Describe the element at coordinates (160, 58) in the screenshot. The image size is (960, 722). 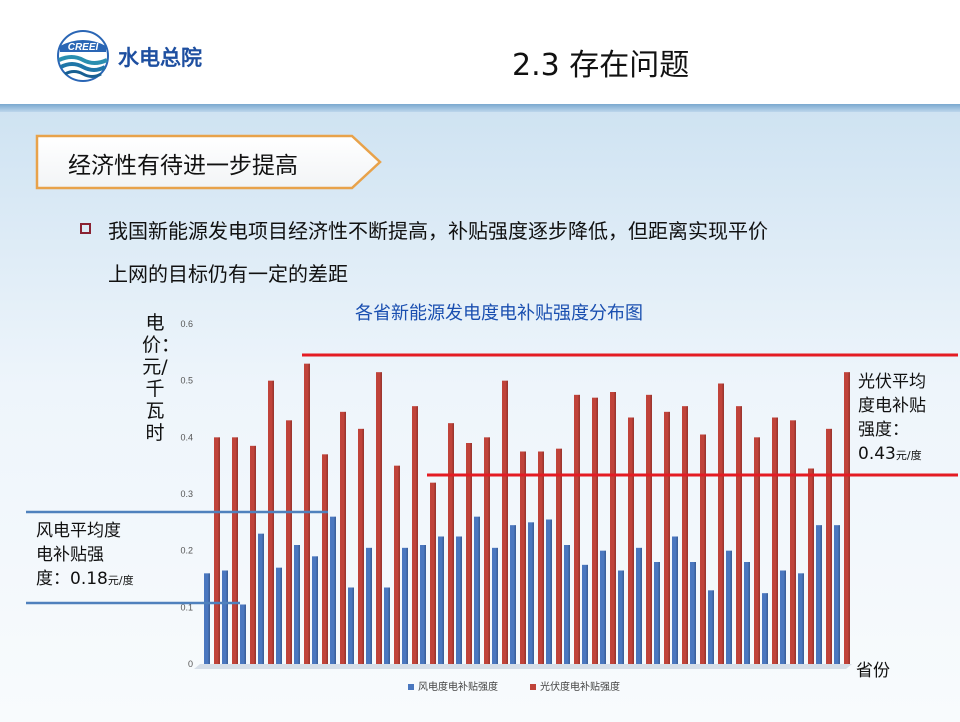
I see `org-name: 水电总院` at that location.